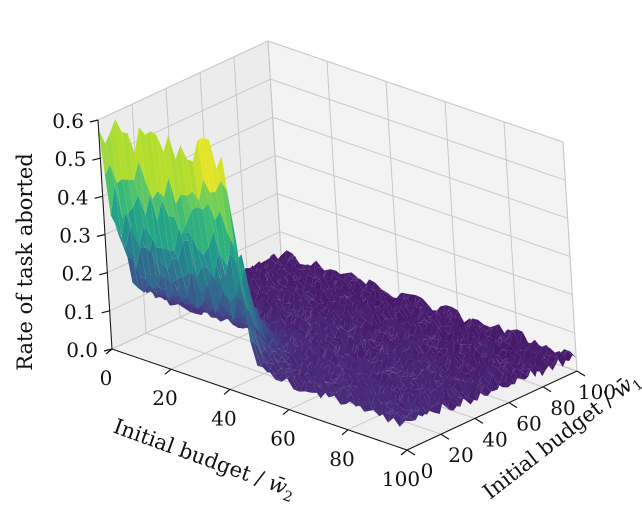 The image size is (642, 514). Describe the element at coordinates (68, 121) in the screenshot. I see `z-tick-label: 0.6` at that location.